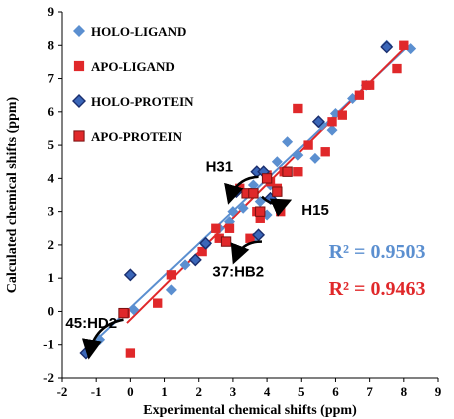 The width and height of the screenshot is (454, 419). I want to click on legend-label: APO-LIGAND, so click(133, 66).